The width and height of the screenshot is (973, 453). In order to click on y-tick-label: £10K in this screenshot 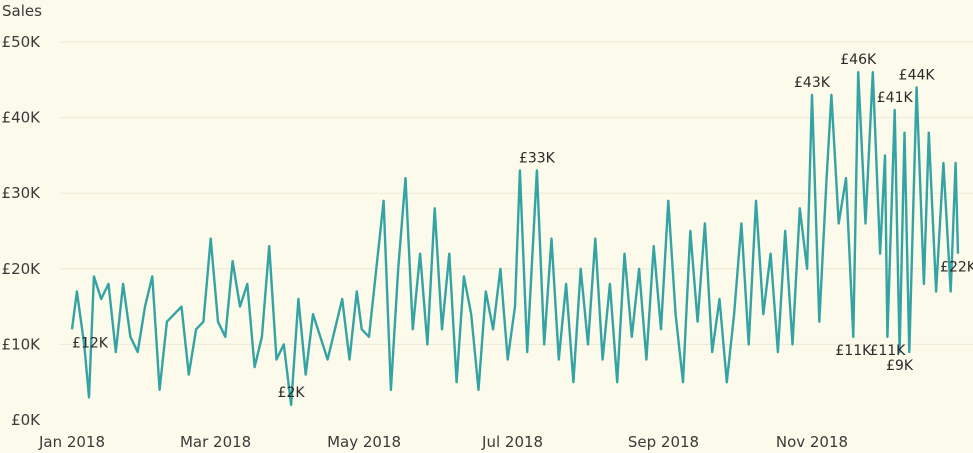, I will do `click(22, 344)`.